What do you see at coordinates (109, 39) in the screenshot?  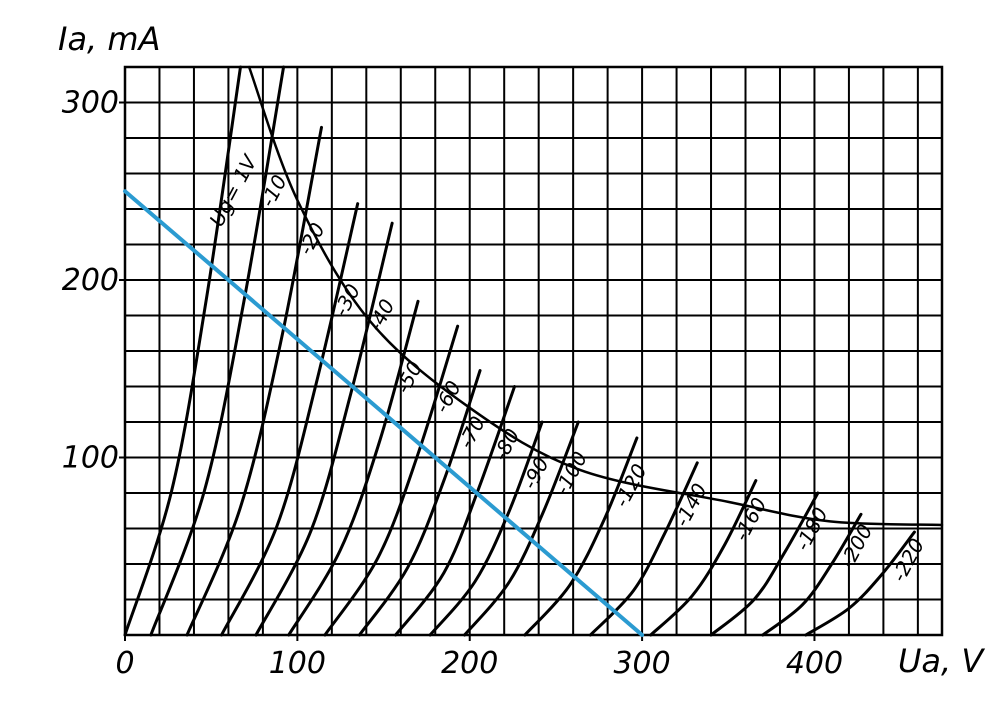 I see `y-axis-title: Ia, mA` at bounding box center [109, 39].